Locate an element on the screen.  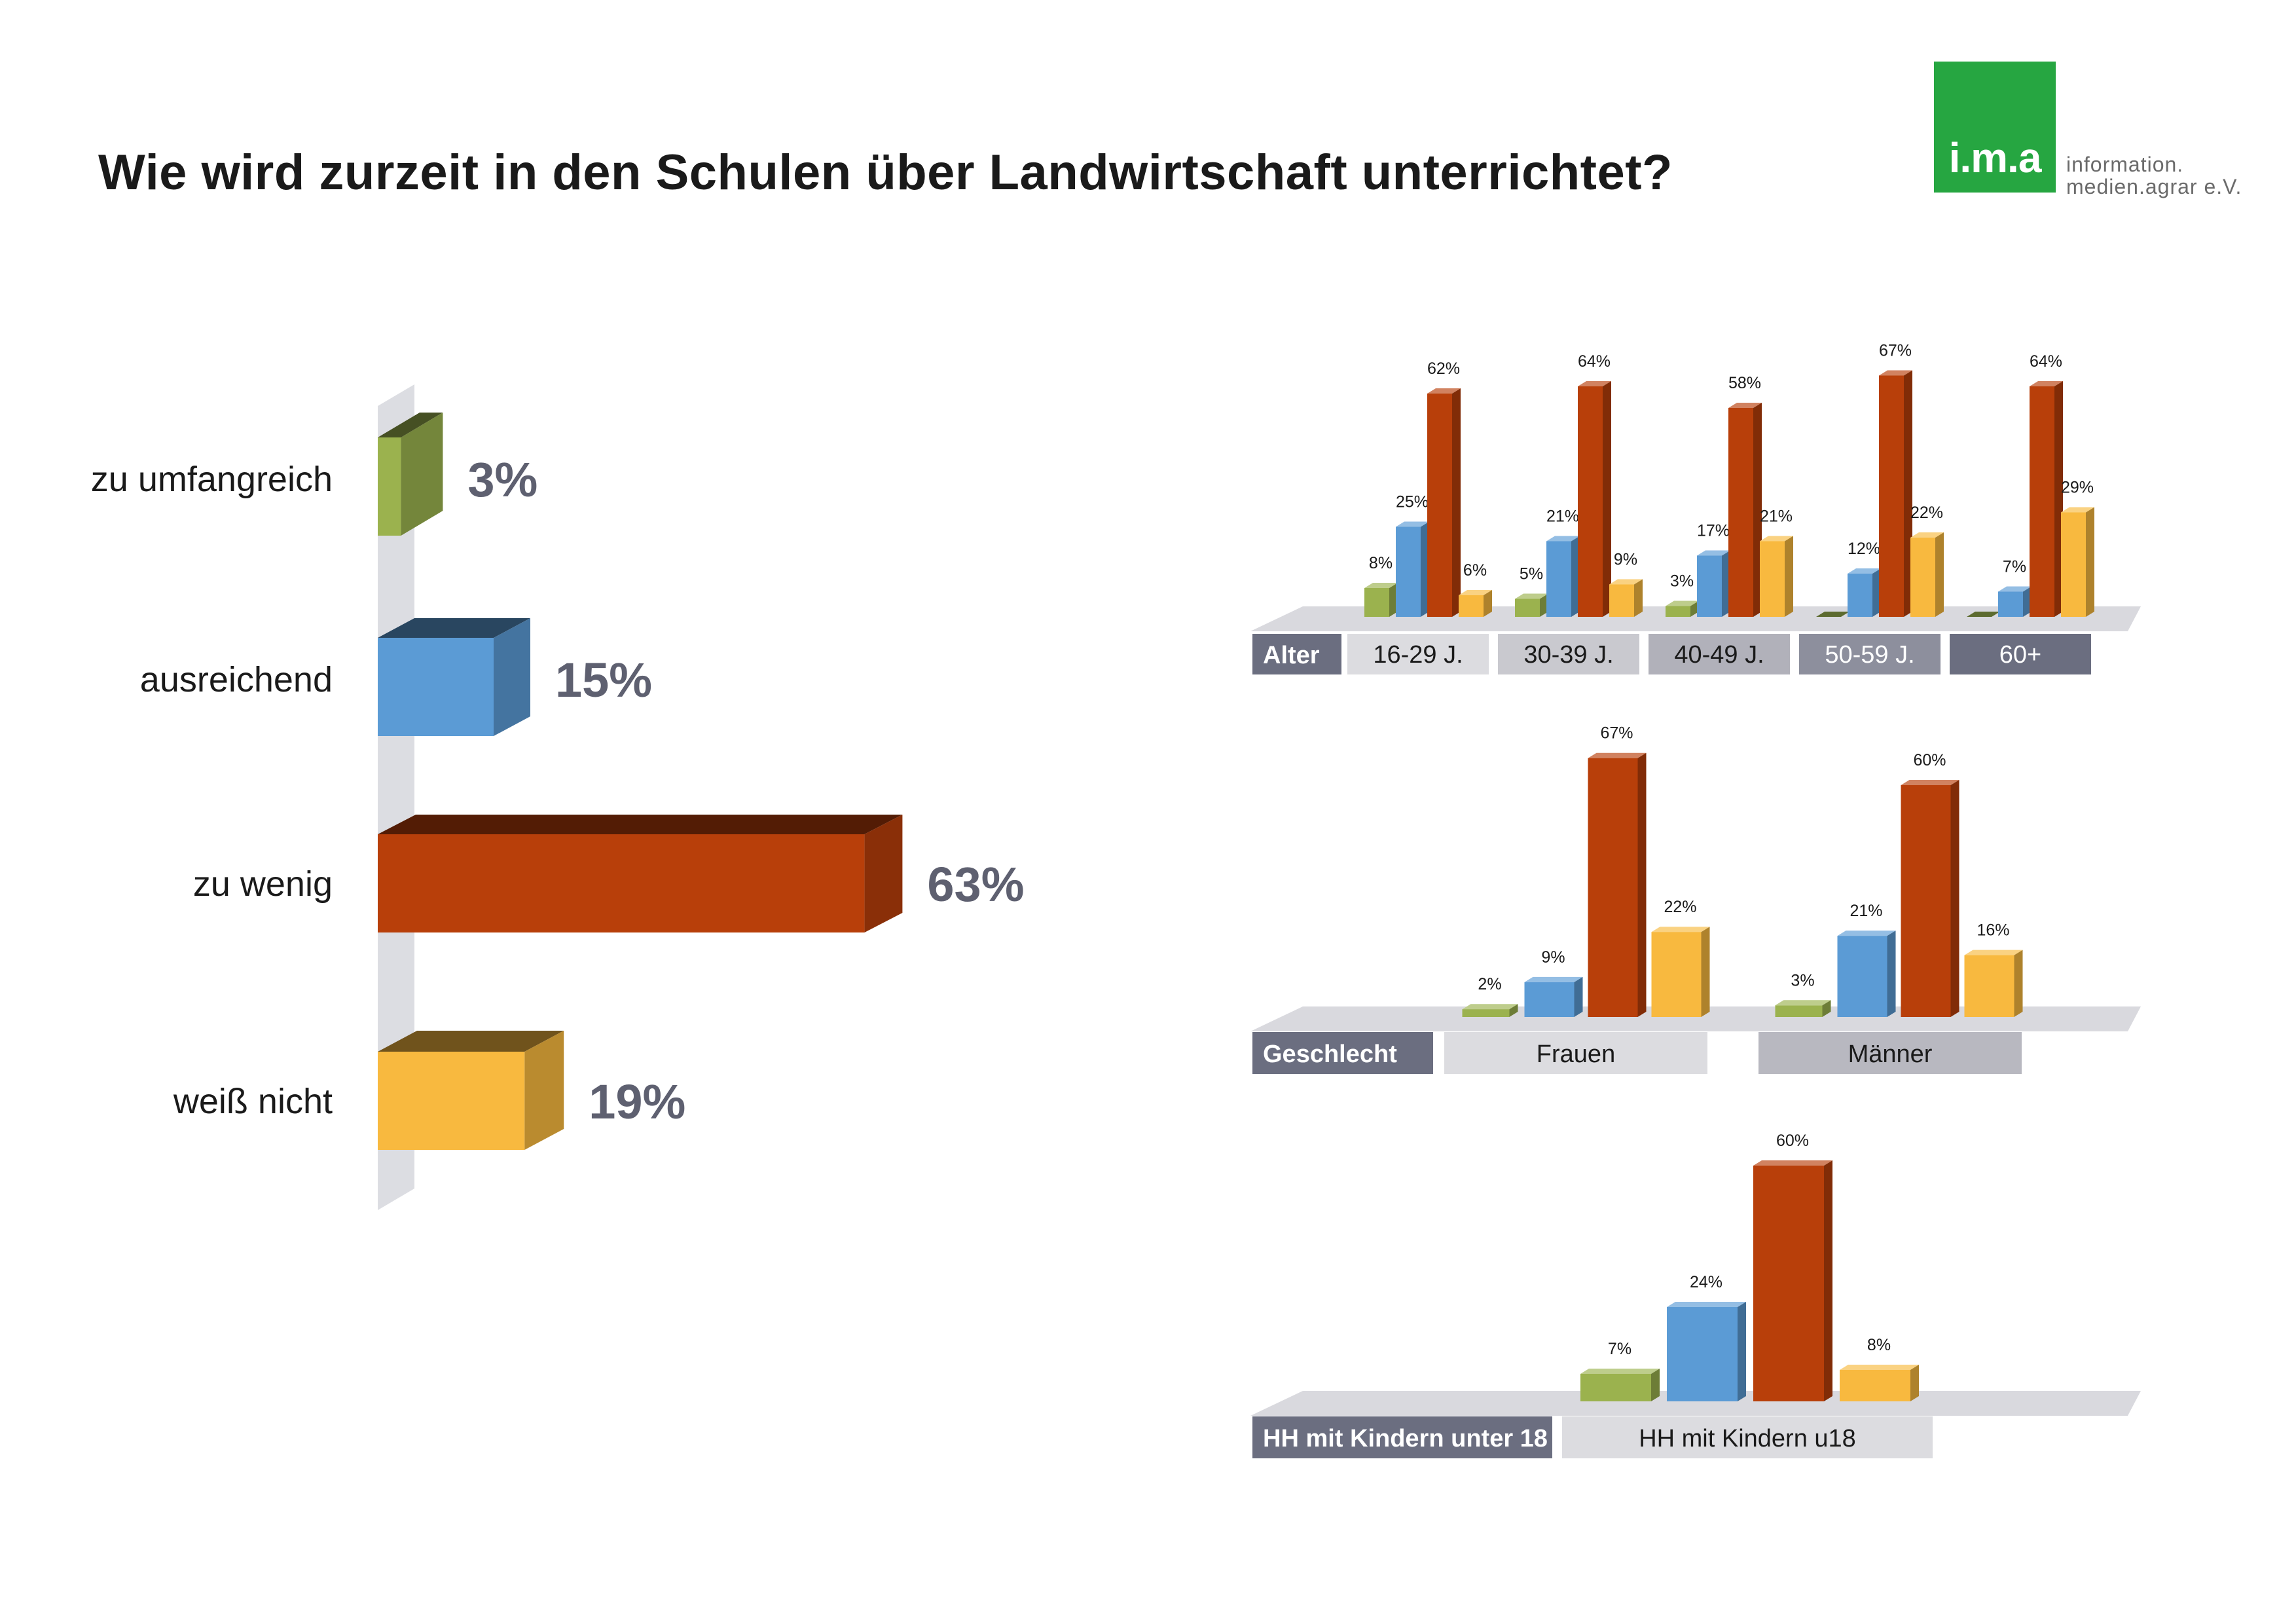
panel-floor is located at coordinates (1695, 1403).